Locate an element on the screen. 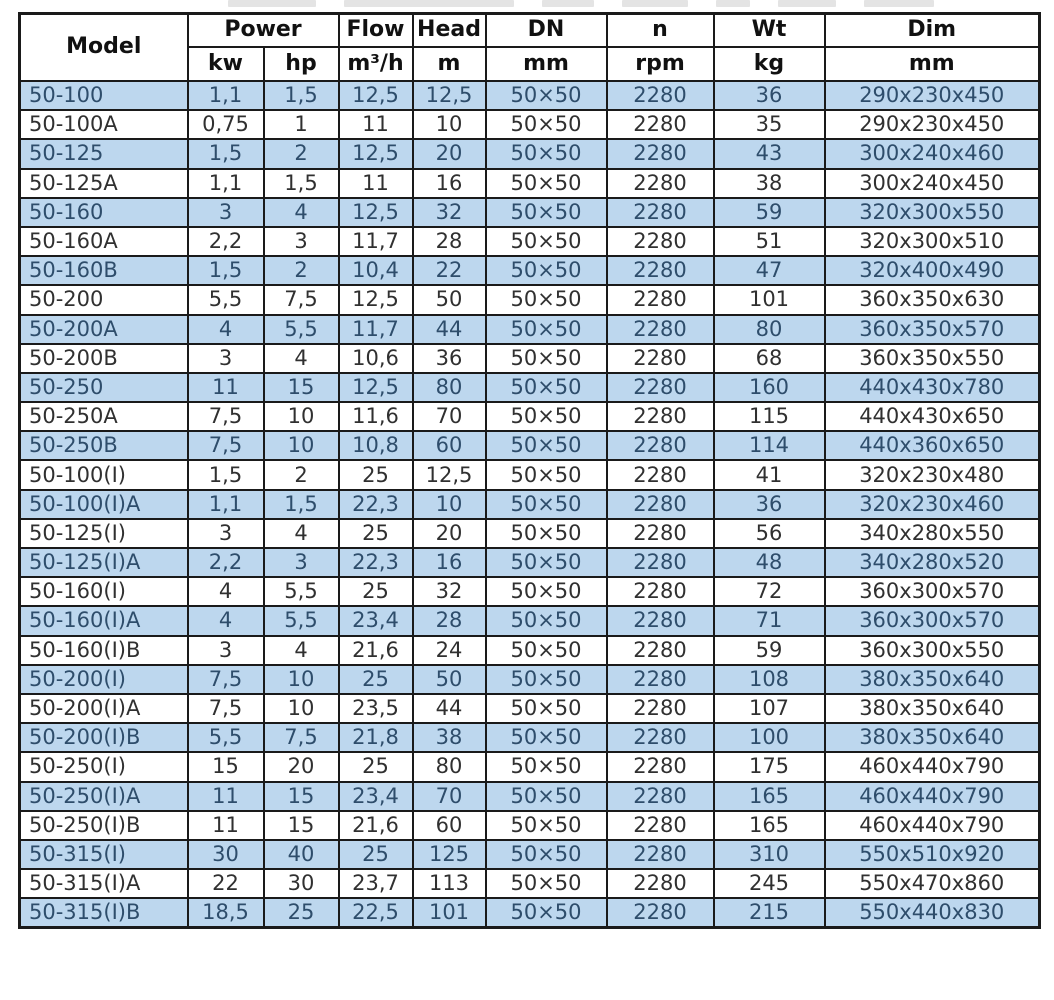 The height and width of the screenshot is (1000, 1054). flow-cell: 23,4 is located at coordinates (375, 796).